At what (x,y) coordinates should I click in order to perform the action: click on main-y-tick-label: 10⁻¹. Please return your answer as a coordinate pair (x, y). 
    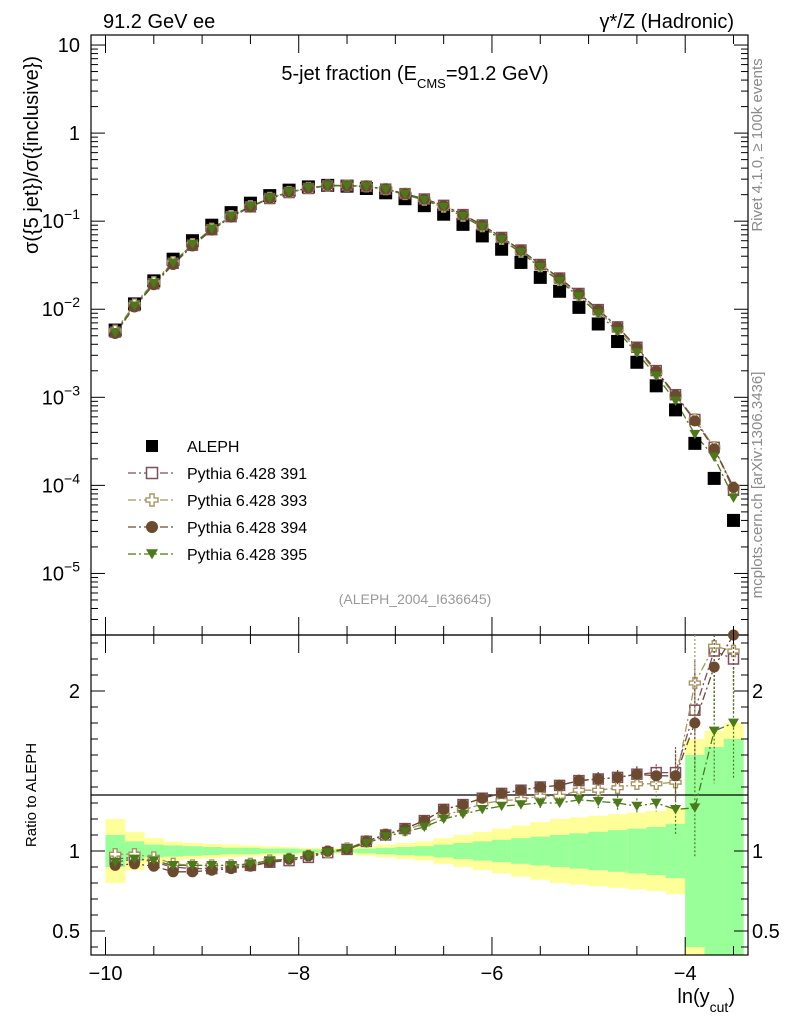
    Looking at the image, I should click on (61, 219).